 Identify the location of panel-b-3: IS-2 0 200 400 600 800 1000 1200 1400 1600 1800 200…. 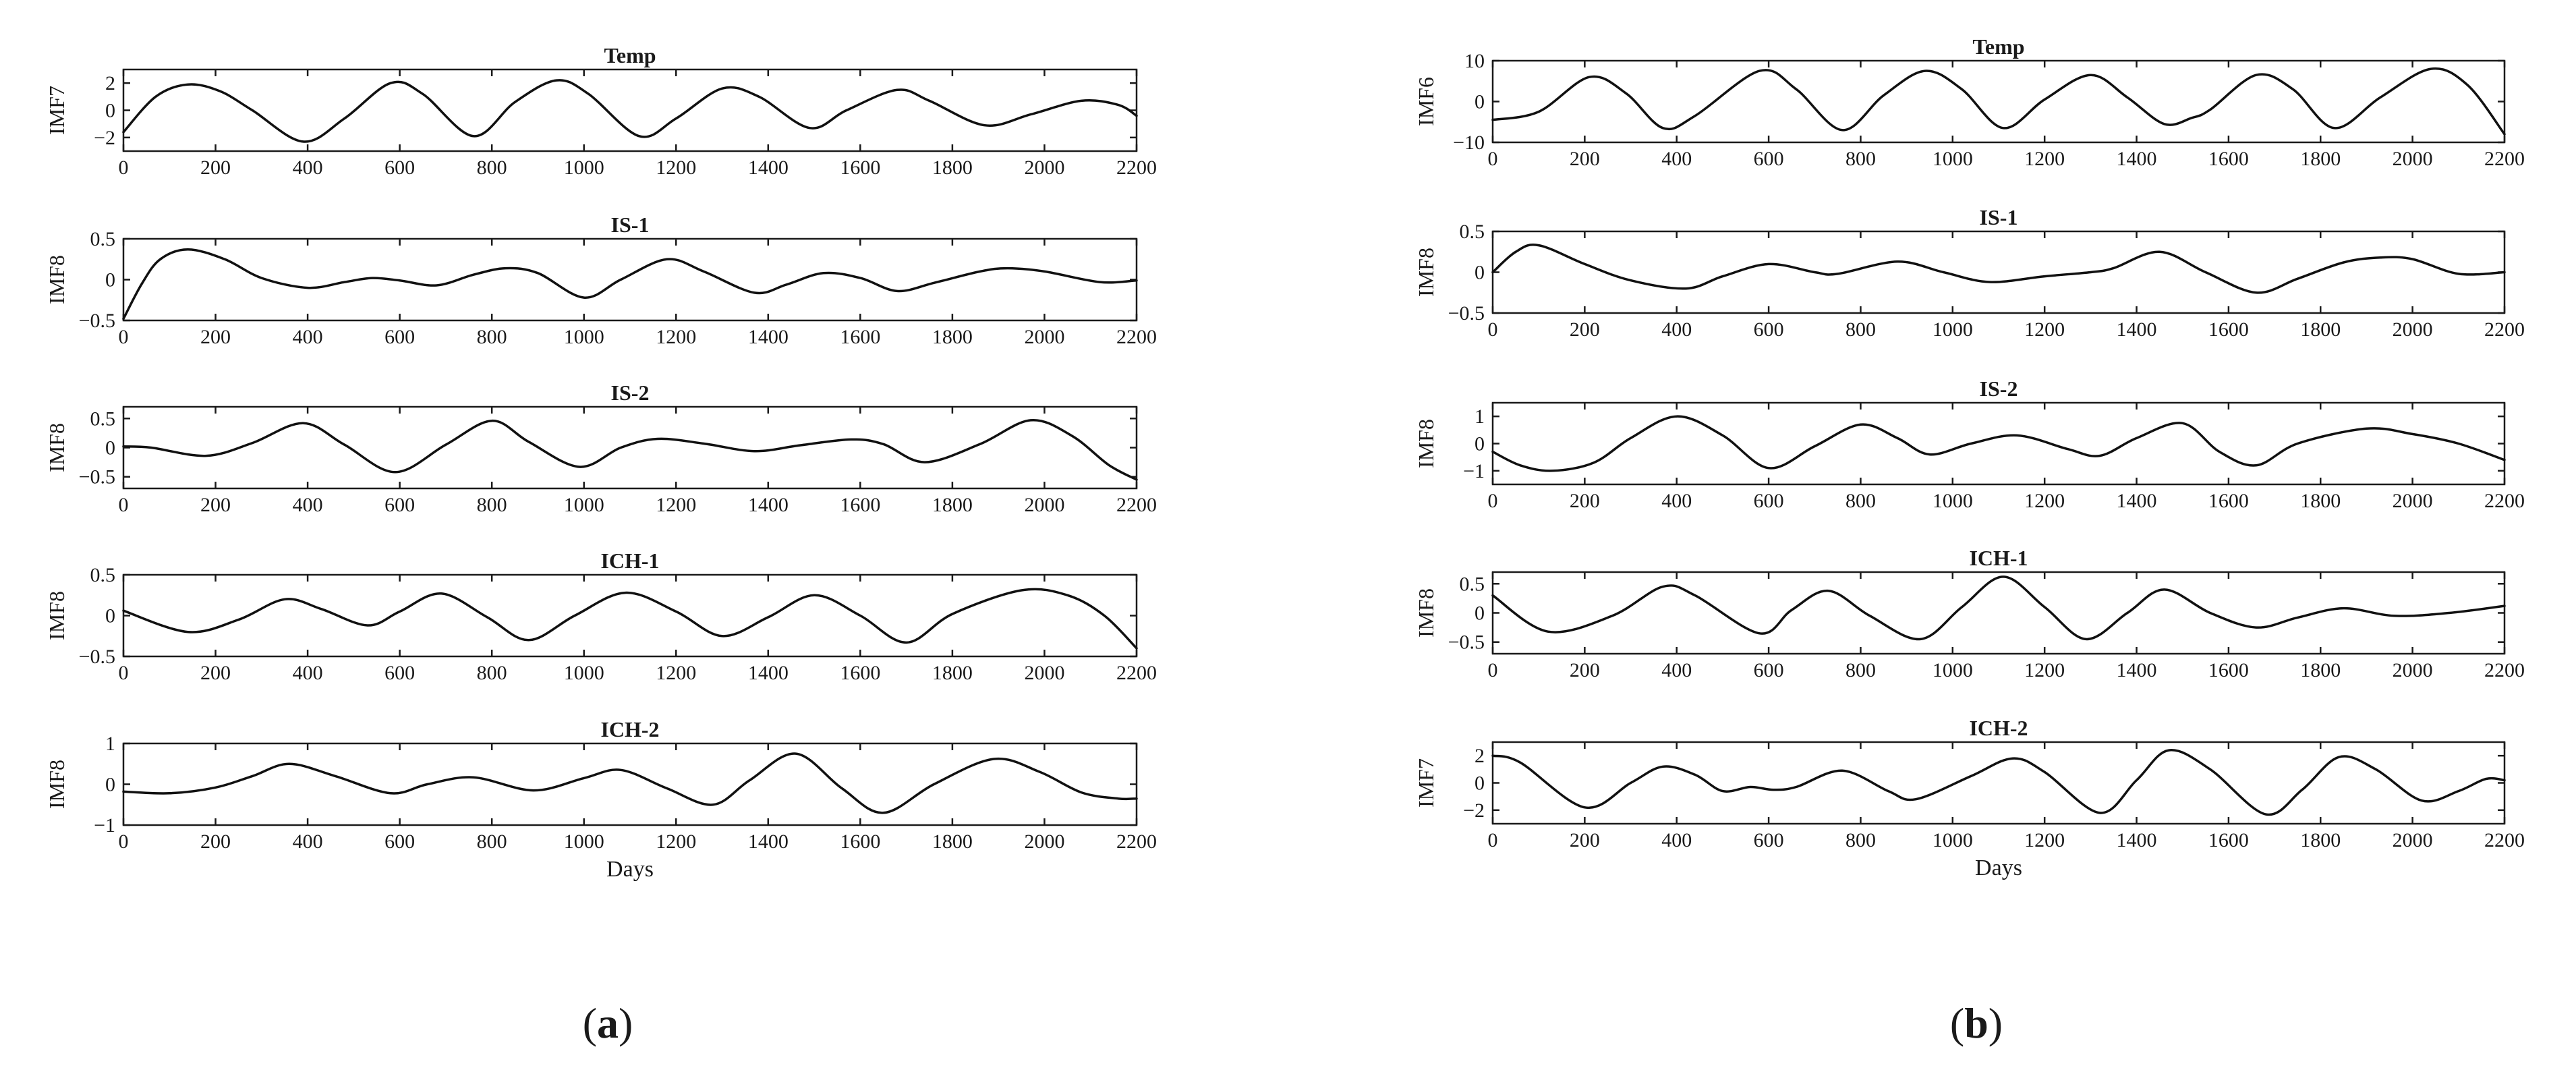
(1969, 444).